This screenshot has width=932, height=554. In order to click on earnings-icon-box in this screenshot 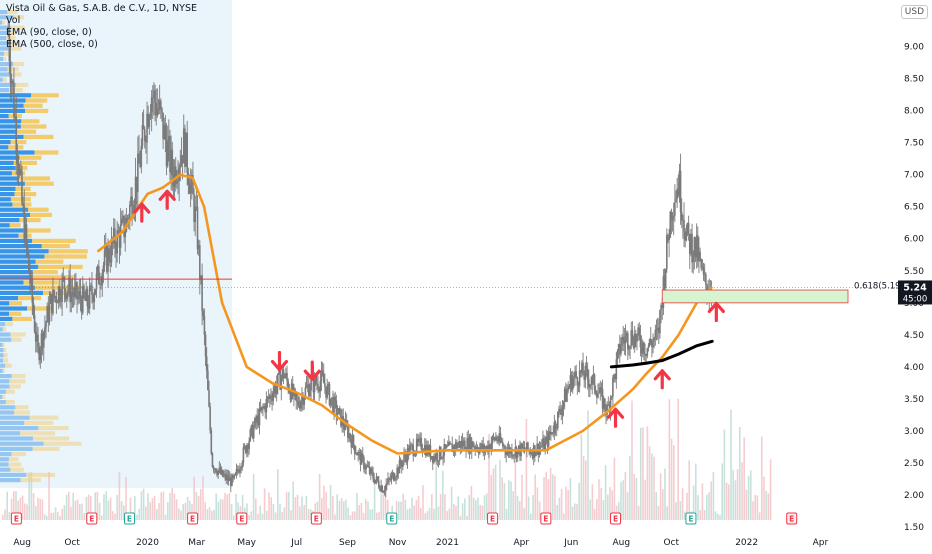, I will do `click(193, 518)`.